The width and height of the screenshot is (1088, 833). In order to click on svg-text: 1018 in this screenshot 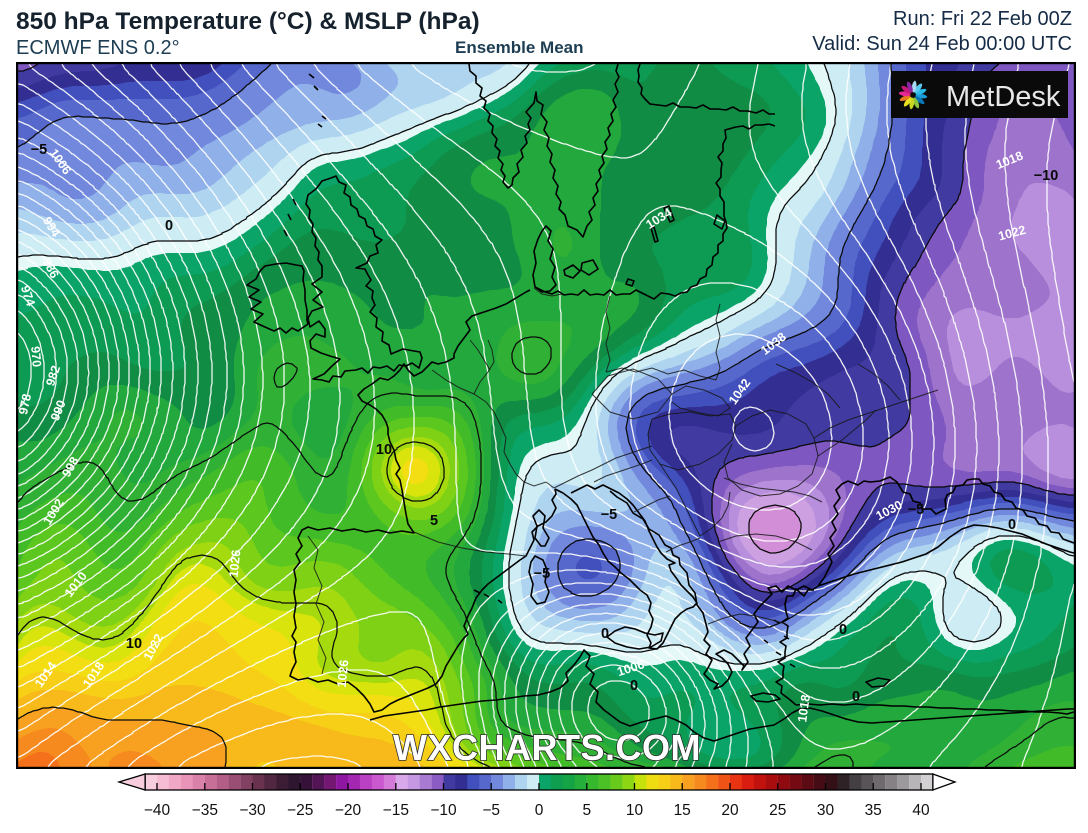, I will do `click(804, 709)`.